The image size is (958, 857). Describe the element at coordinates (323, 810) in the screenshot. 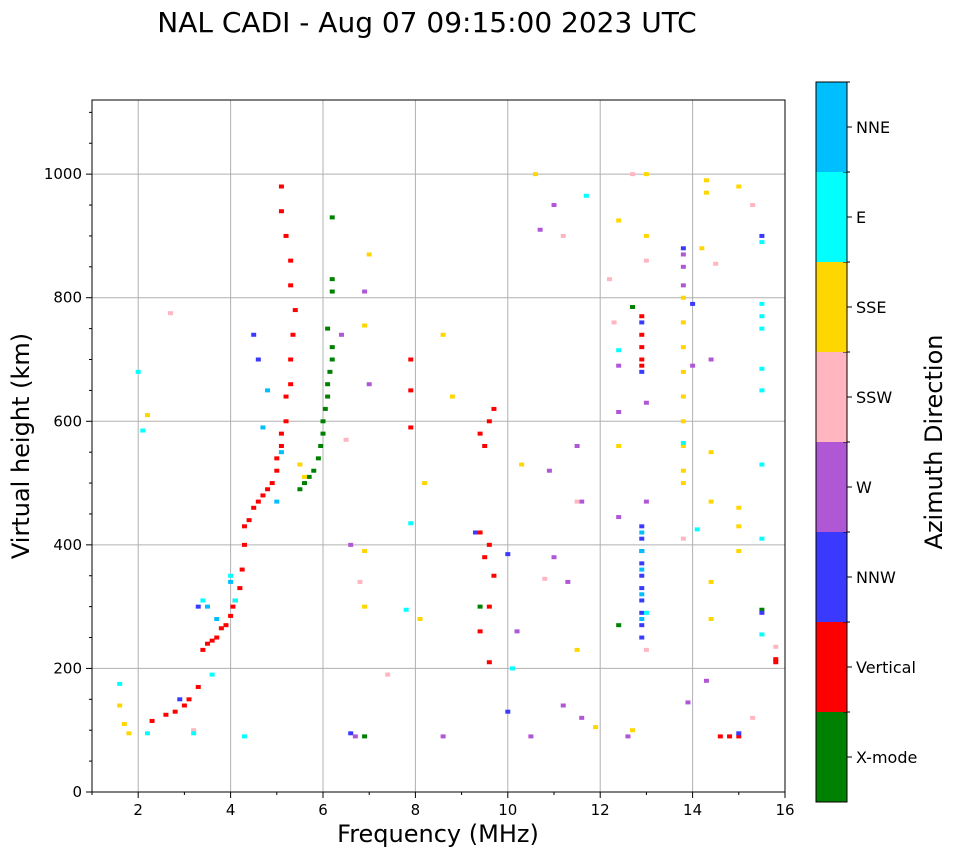

I see `x-tick-label: 6` at that location.